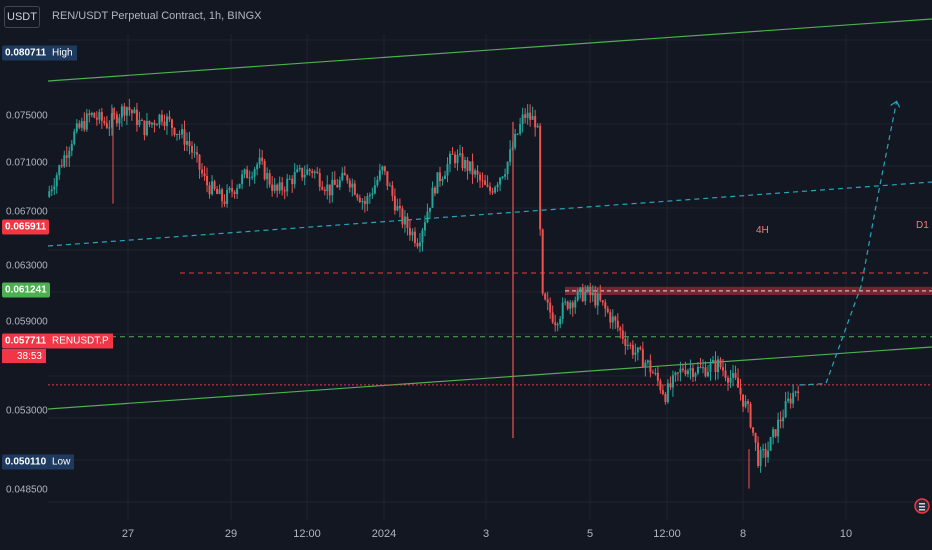 The width and height of the screenshot is (932, 550). I want to click on h4-line-label: 4H, so click(762, 230).